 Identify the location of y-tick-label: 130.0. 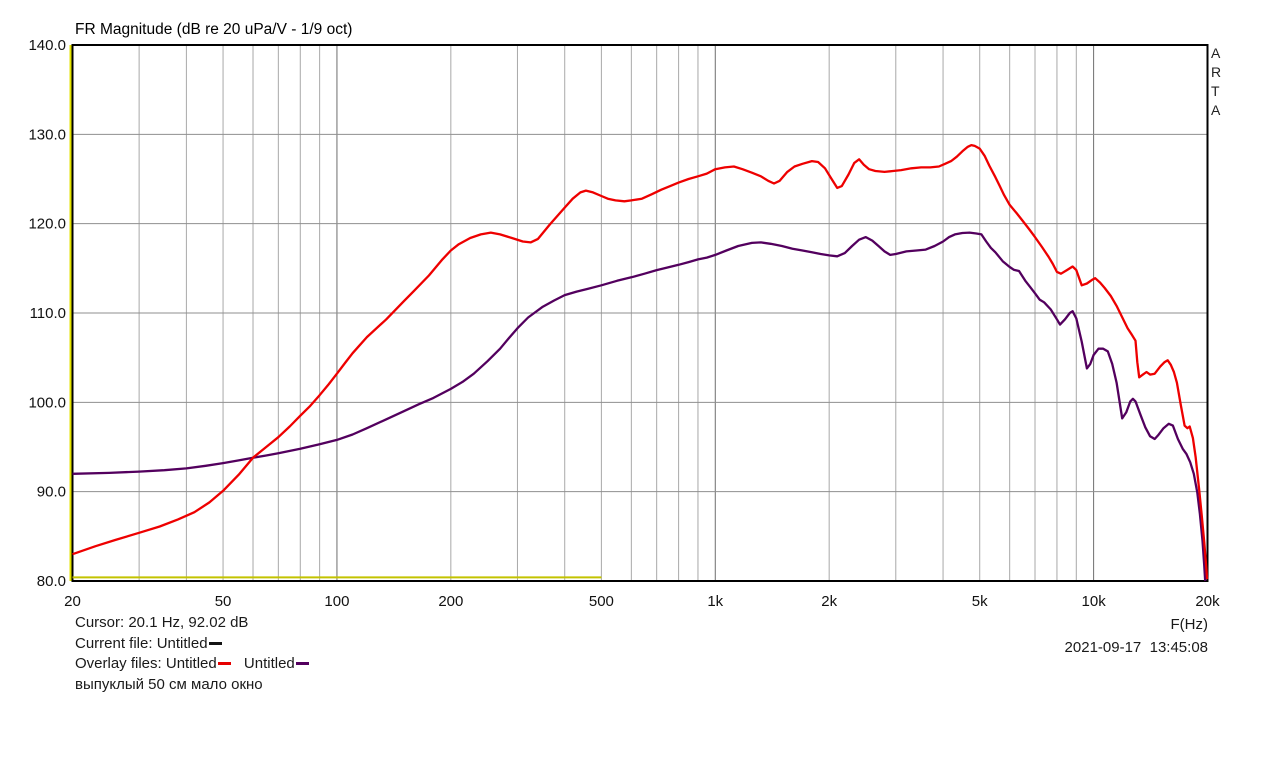
(47, 134).